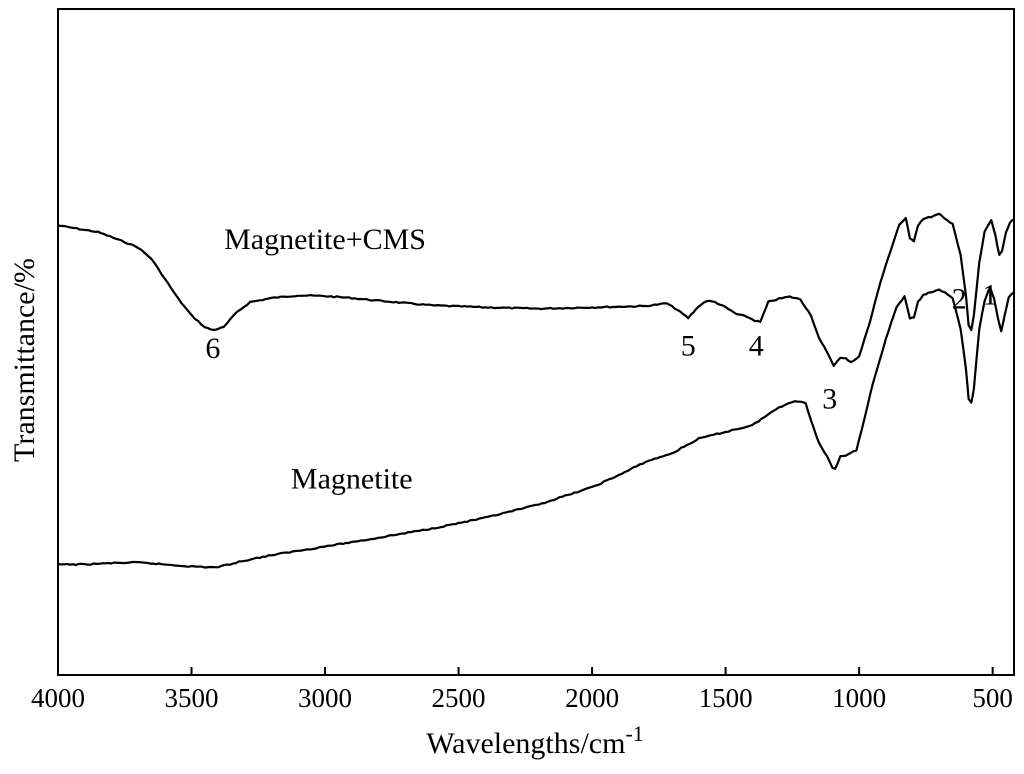 The image size is (1024, 774). Describe the element at coordinates (959, 299) in the screenshot. I see `peak-label-2: 2` at that location.